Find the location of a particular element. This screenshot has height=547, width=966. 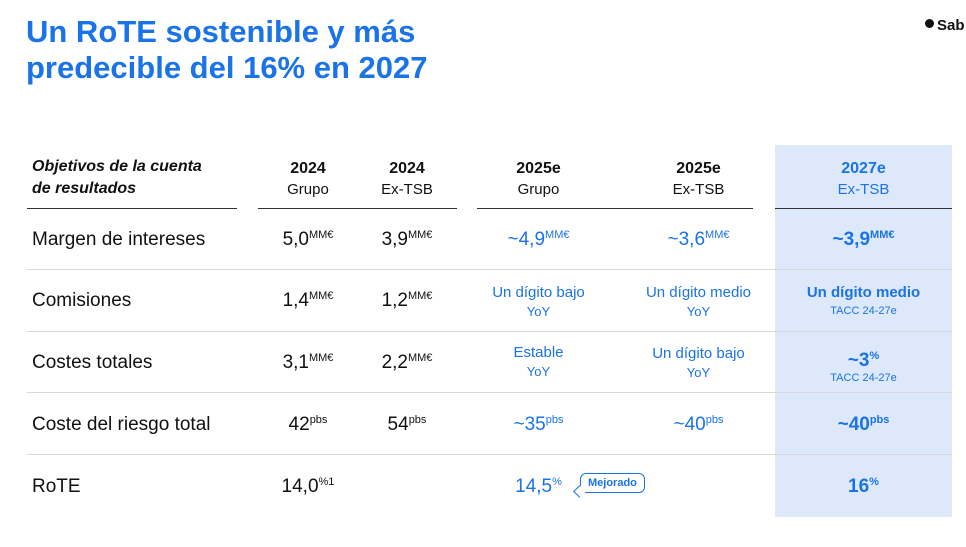

header-label-line-2: de resultados is located at coordinates (84, 188).